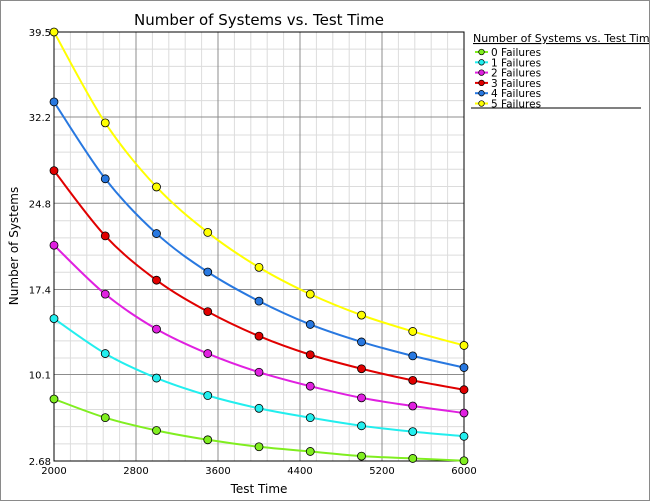 This screenshot has width=650, height=504. What do you see at coordinates (135, 471) in the screenshot?
I see `x-tick-label: 2800` at bounding box center [135, 471].